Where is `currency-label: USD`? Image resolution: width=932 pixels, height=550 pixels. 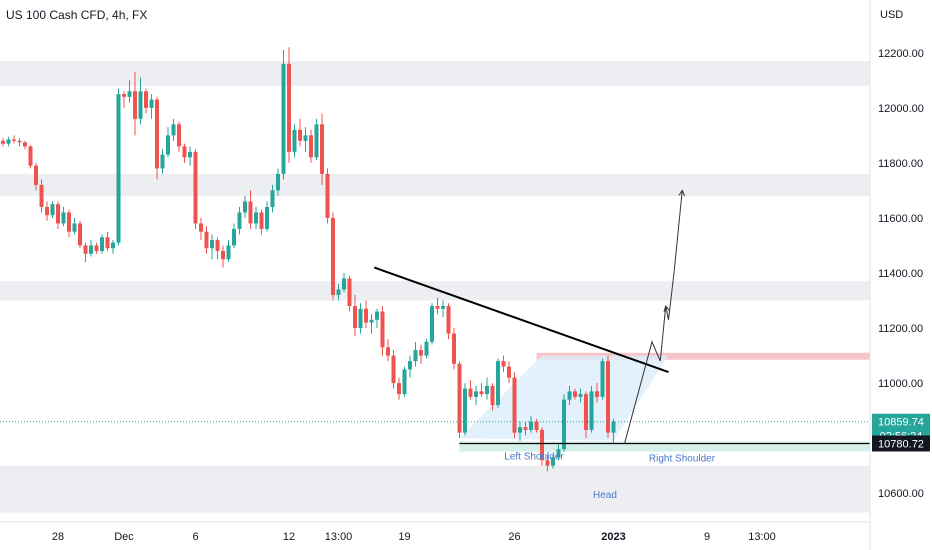 currency-label: USD is located at coordinates (891, 15).